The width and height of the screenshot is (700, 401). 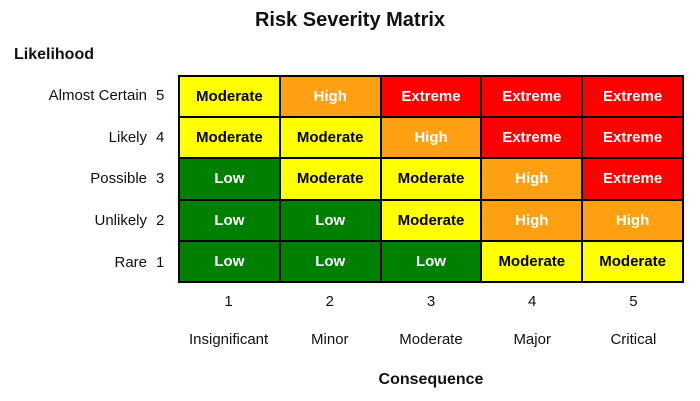 I want to click on likelihood-row-value: 2, so click(x=160, y=221).